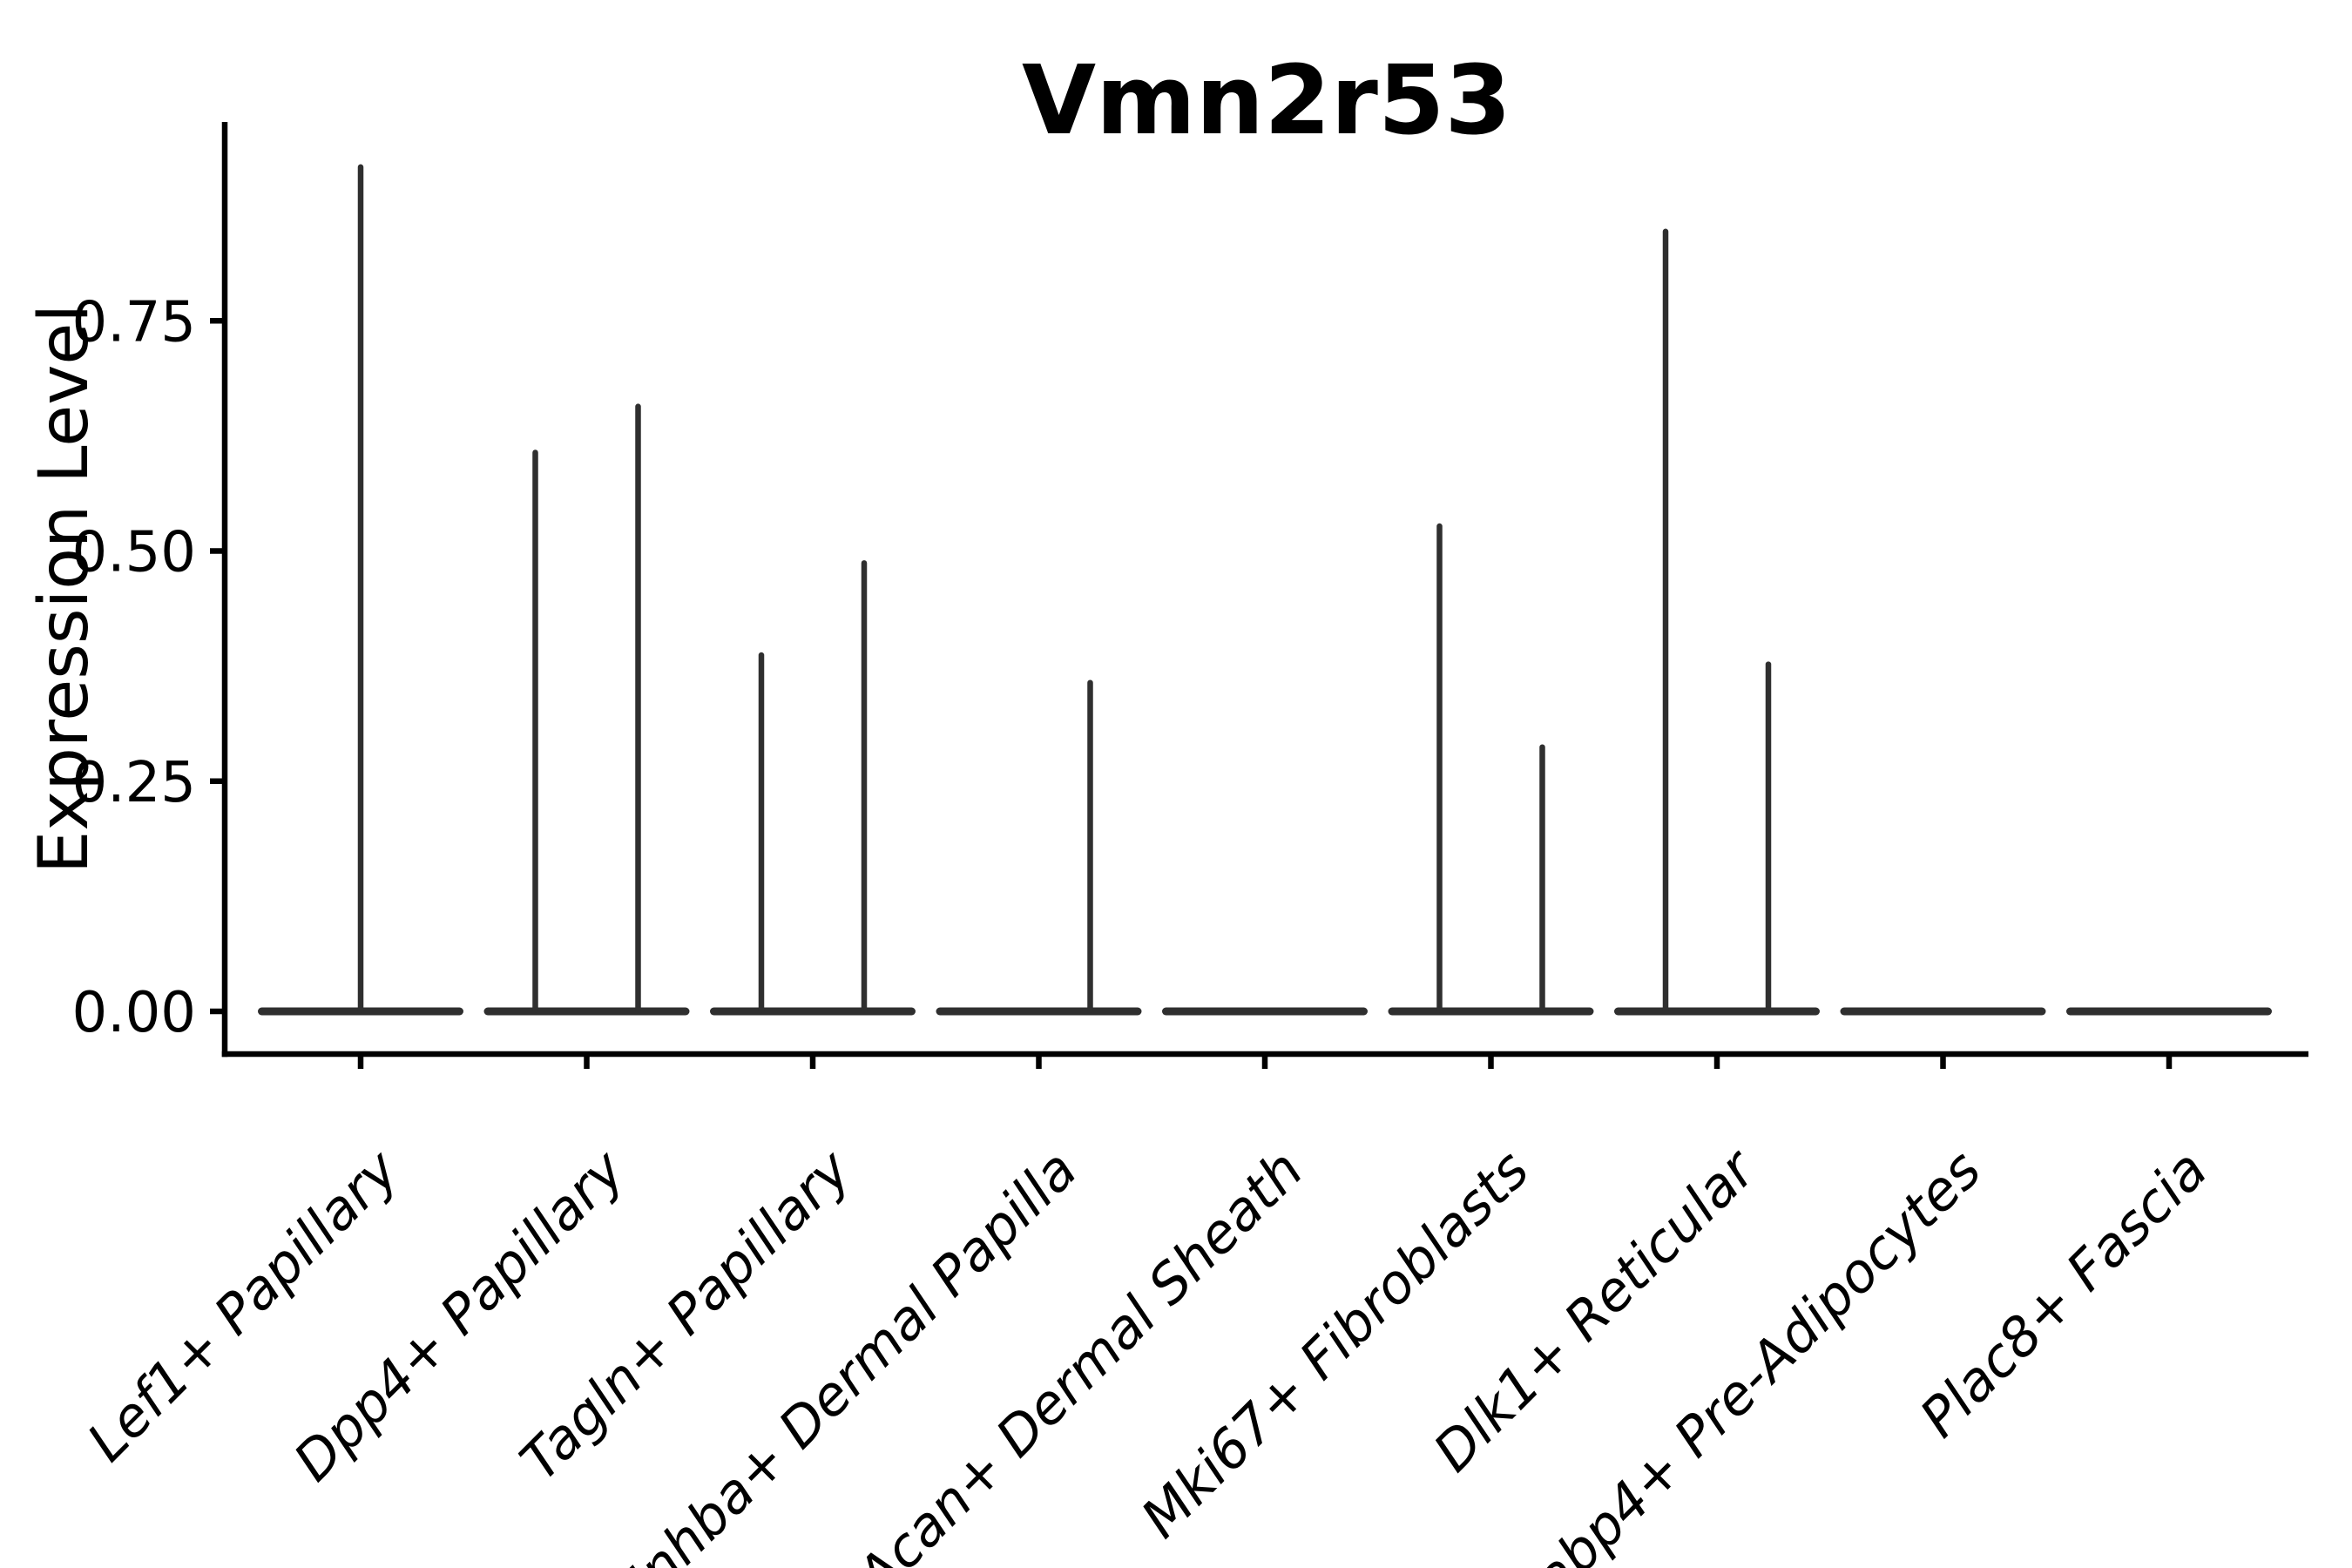 Image resolution: width=2352 pixels, height=1568 pixels. I want to click on y-tick-label: 0.25, so click(134, 783).